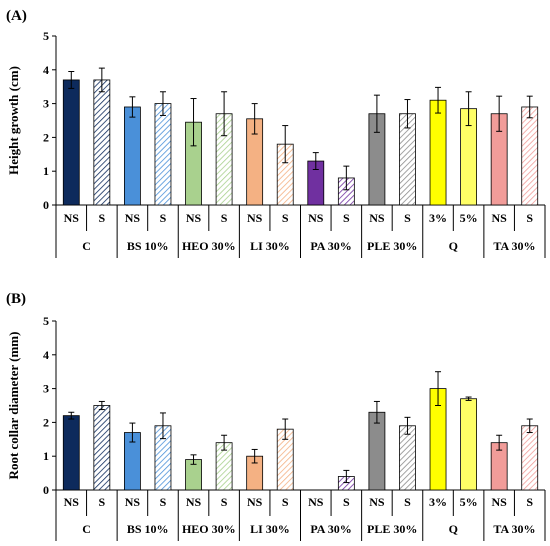 Image resolution: width=550 pixels, height=546 pixels. What do you see at coordinates (16, 16) in the screenshot?
I see `panel-label: (A)` at bounding box center [16, 16].